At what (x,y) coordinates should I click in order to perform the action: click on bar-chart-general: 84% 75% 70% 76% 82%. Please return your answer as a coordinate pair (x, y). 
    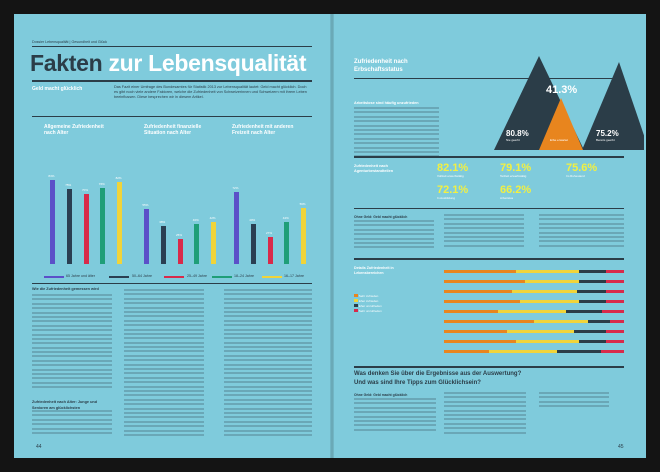
    Looking at the image, I should click on (86, 214).